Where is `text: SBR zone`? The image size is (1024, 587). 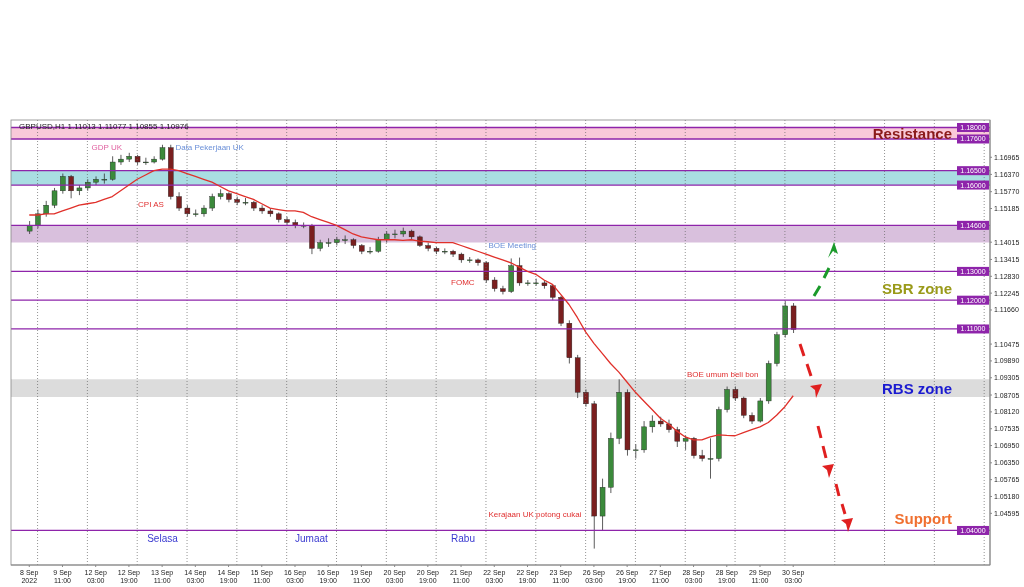 text: SBR zone is located at coordinates (916, 288).